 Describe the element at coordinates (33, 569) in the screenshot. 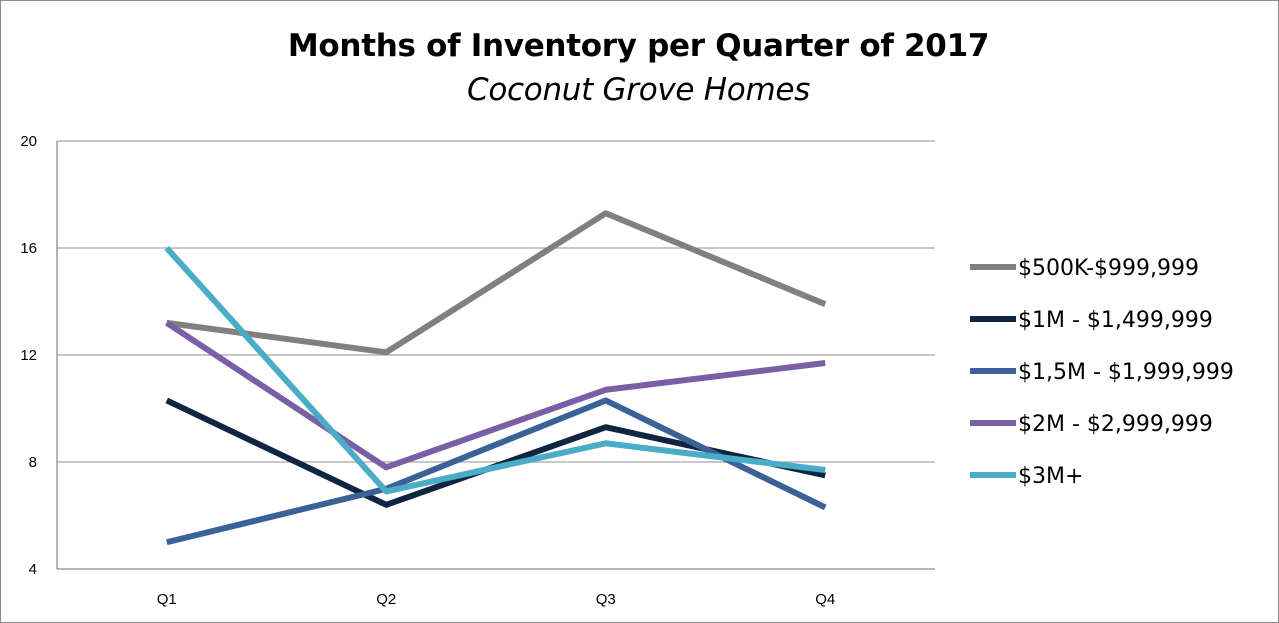

I see `y-tick-label: 4` at that location.